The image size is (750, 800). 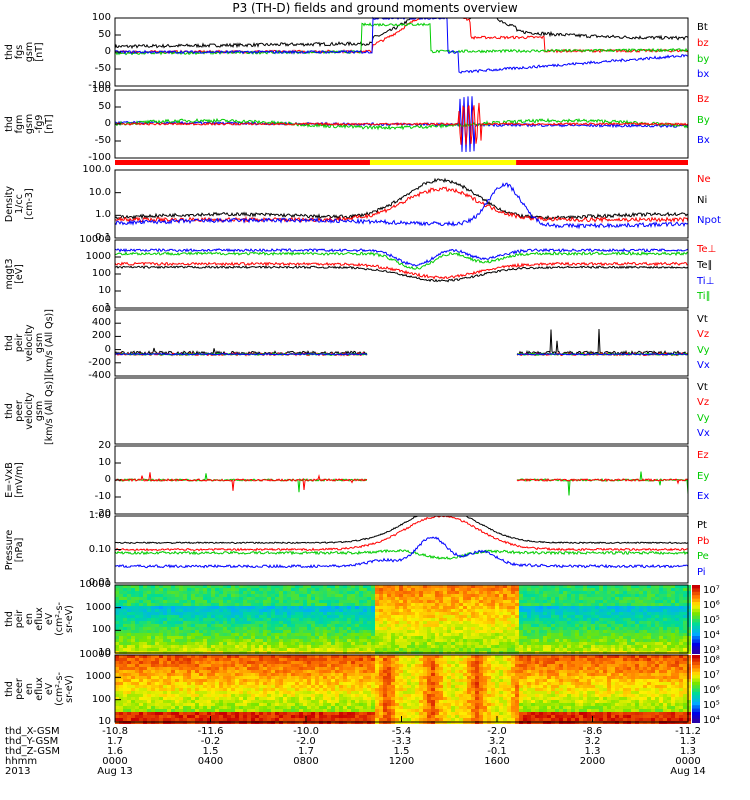 What do you see at coordinates (702, 525) in the screenshot?
I see `legend-entry: Pt` at bounding box center [702, 525].